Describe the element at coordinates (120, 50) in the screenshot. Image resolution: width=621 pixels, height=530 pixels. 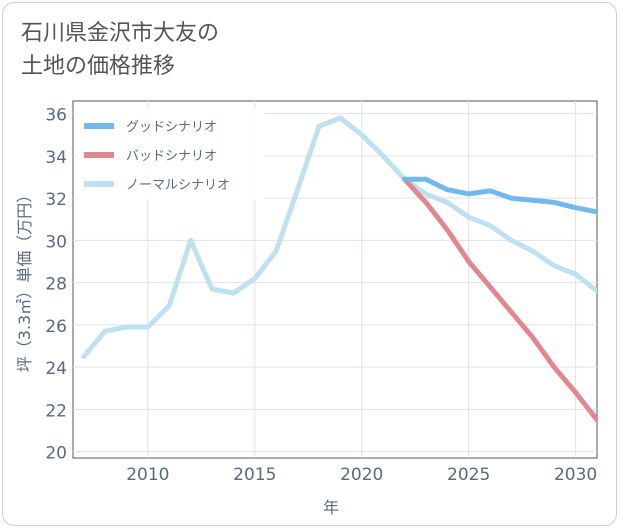
I see `chart-title: 石川県金沢市大友の 土地の価格推移` at that location.